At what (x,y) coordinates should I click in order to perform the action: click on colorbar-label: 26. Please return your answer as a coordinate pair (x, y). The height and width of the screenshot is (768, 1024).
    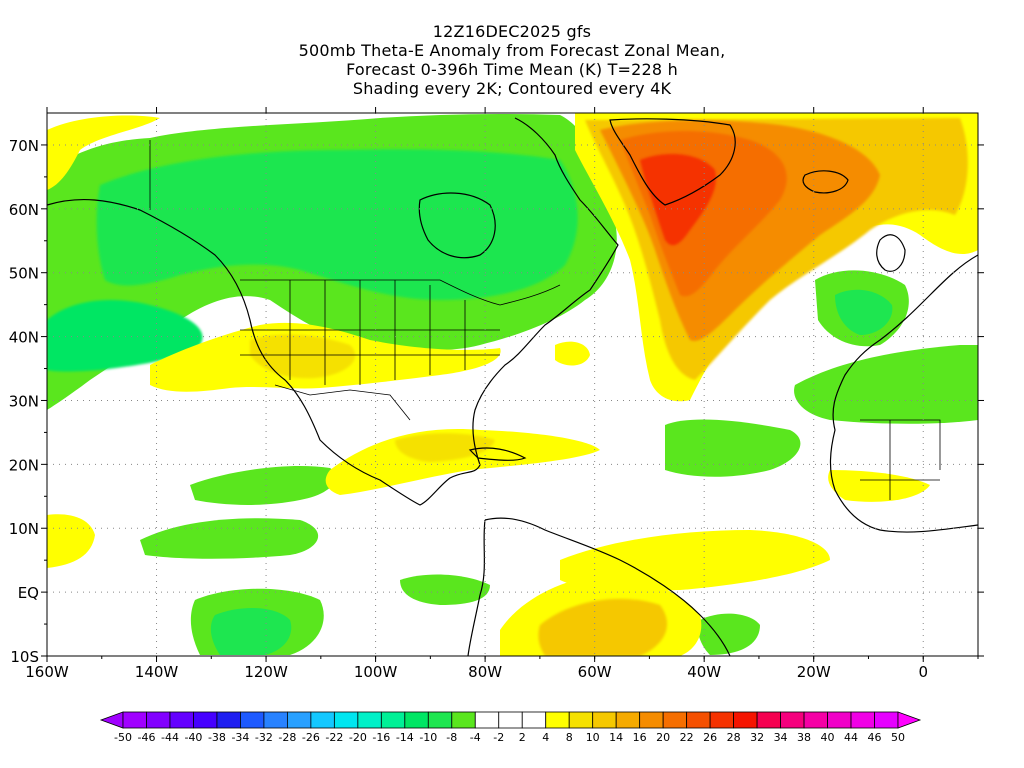
    Looking at the image, I should click on (710, 737).